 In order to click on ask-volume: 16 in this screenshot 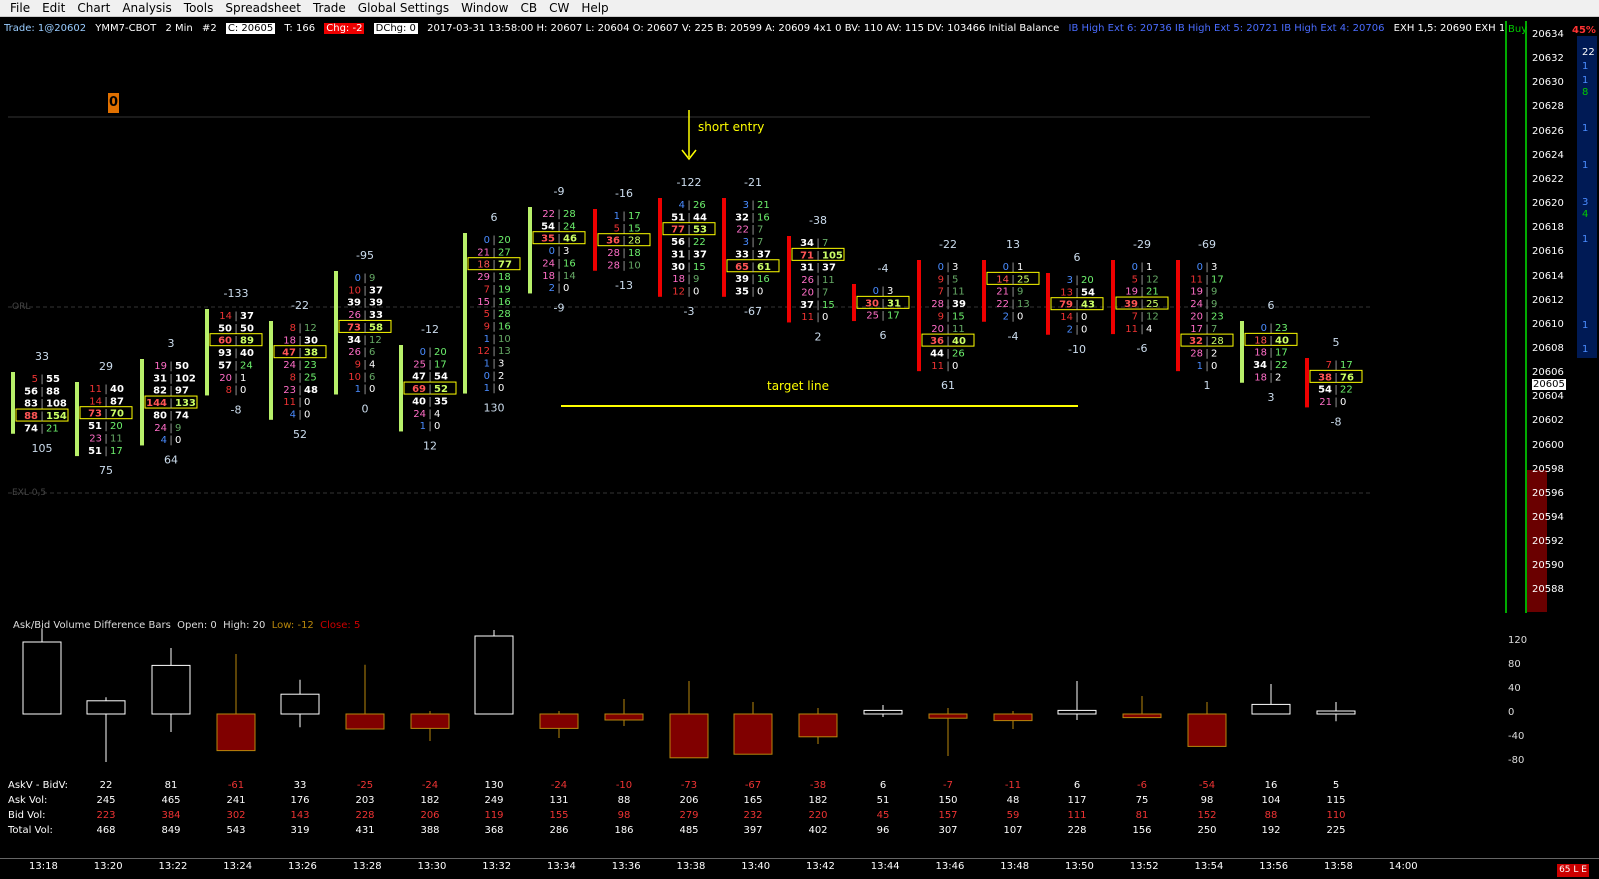, I will do `click(763, 217)`.